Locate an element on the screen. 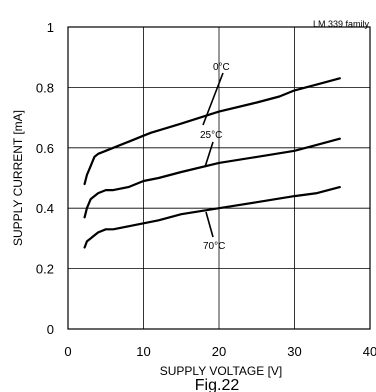 The height and width of the screenshot is (392, 376). series-label: 0°C is located at coordinates (221, 67).